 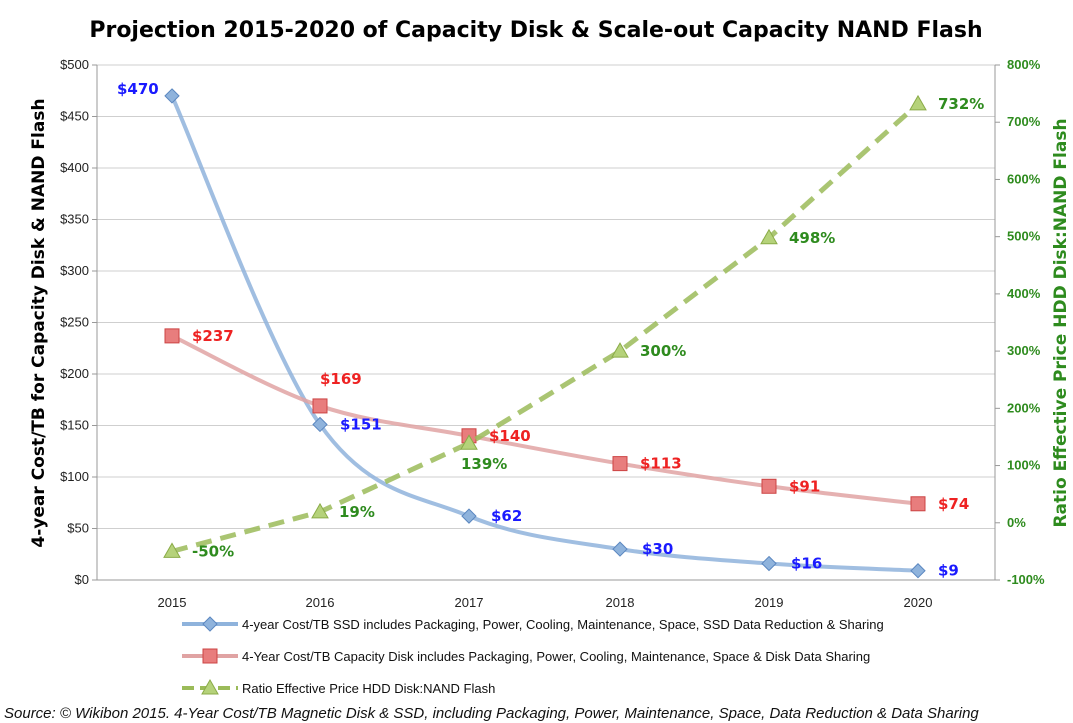 What do you see at coordinates (1024, 350) in the screenshot?
I see `y2-tick-label: 300%` at bounding box center [1024, 350].